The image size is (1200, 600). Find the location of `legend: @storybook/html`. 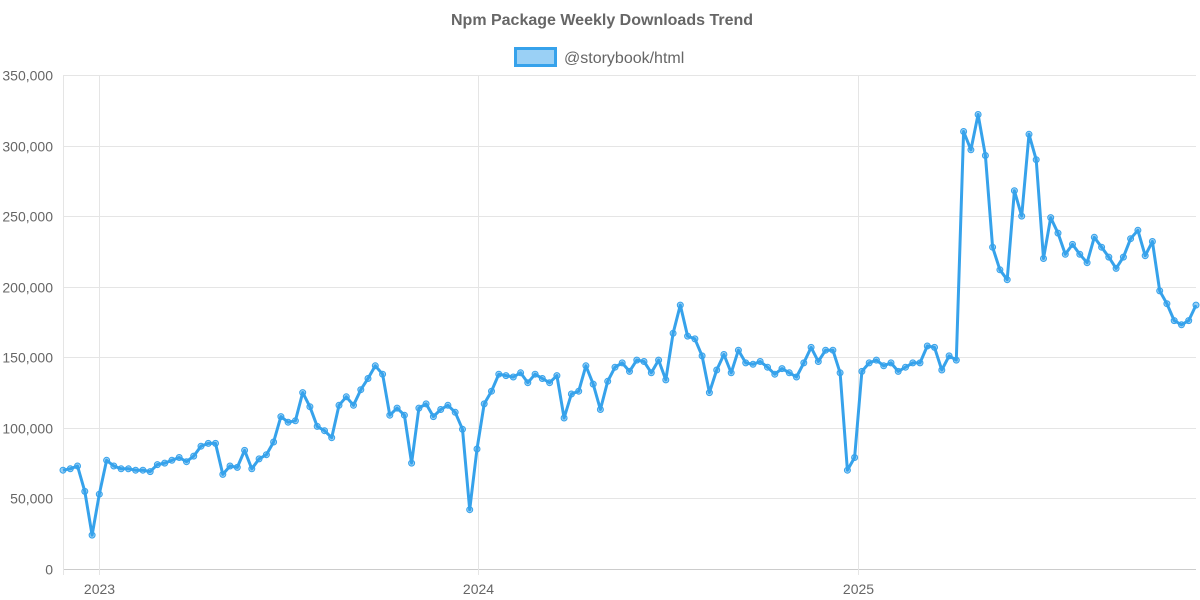

legend: @storybook/html is located at coordinates (599, 57).